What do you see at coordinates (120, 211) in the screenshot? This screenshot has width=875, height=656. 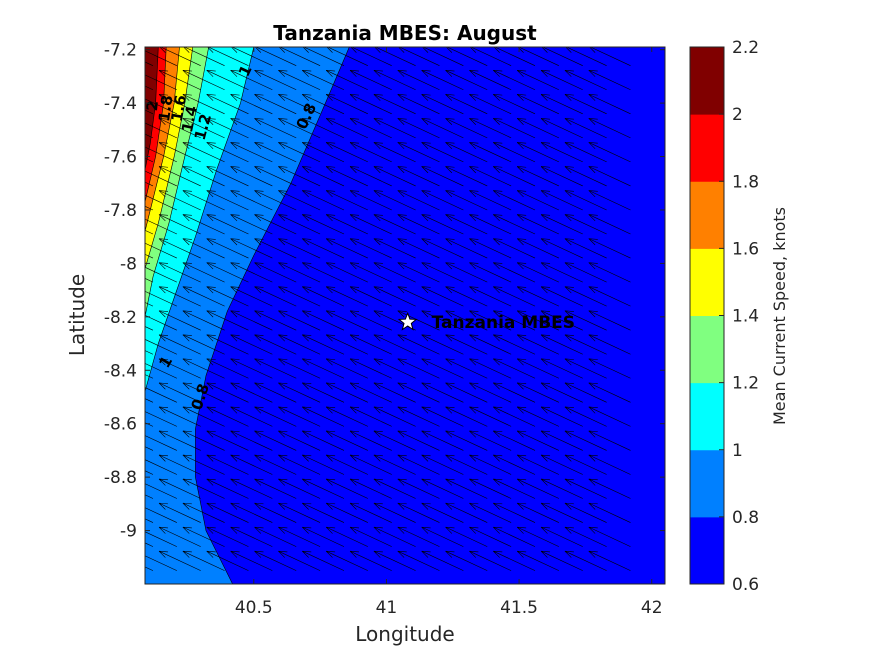 I see `y-tick-label: -7.8` at bounding box center [120, 211].